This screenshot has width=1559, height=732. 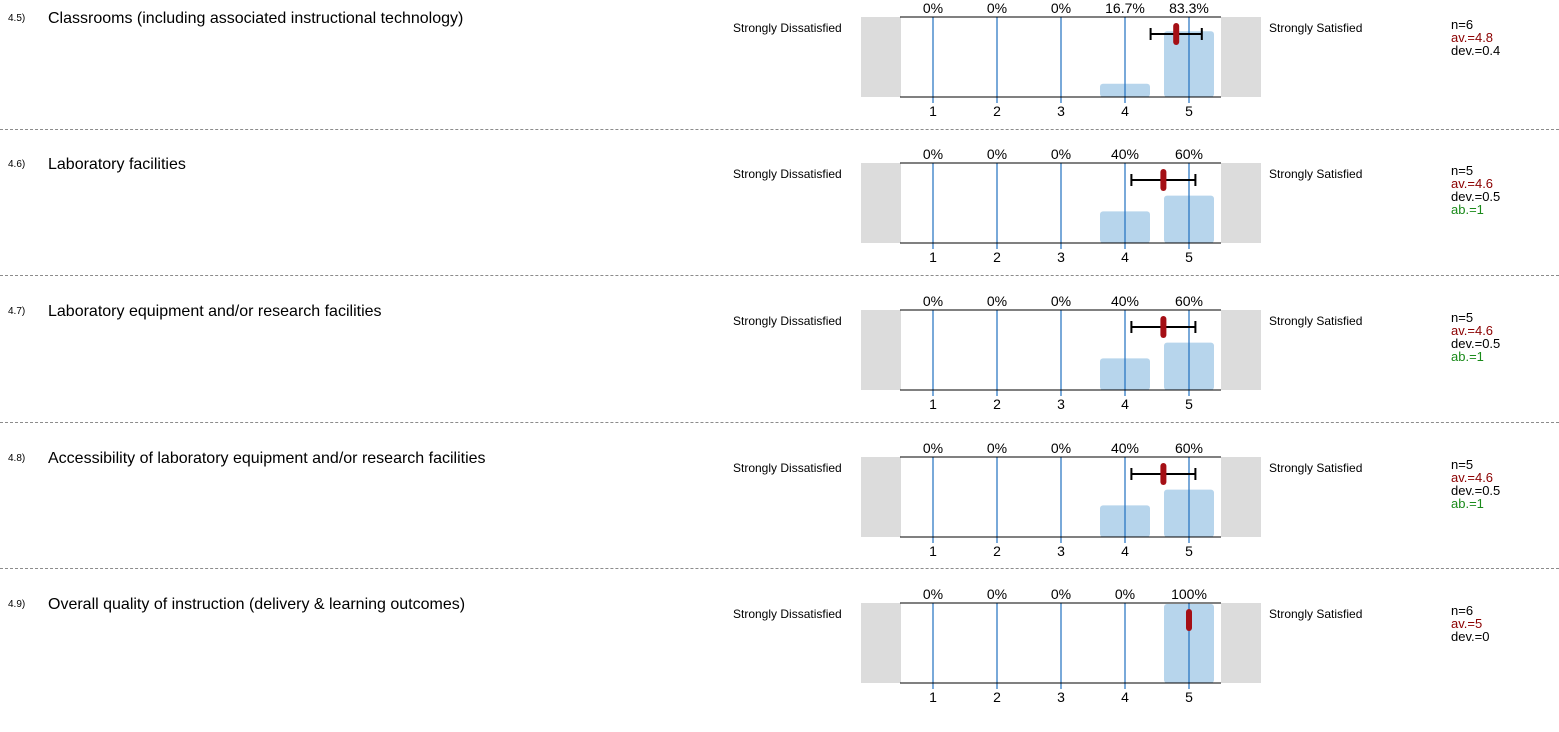 What do you see at coordinates (1189, 8) in the screenshot?
I see `percent-label: 83.3%` at bounding box center [1189, 8].